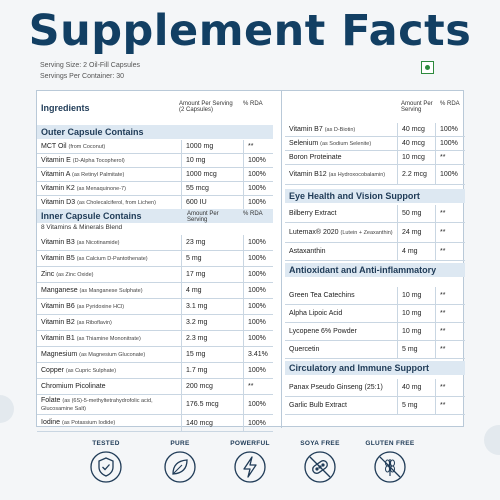  Describe the element at coordinates (58, 188) in the screenshot. I see `ingredient-name: Vitamin K2` at that location.